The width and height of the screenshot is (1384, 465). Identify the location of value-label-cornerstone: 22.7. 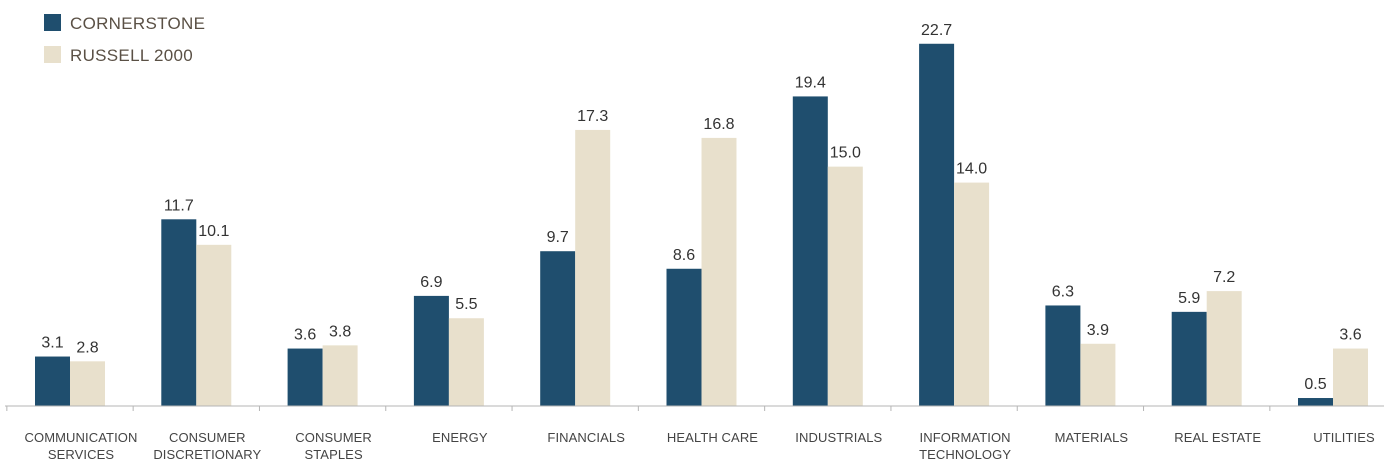
(936, 30).